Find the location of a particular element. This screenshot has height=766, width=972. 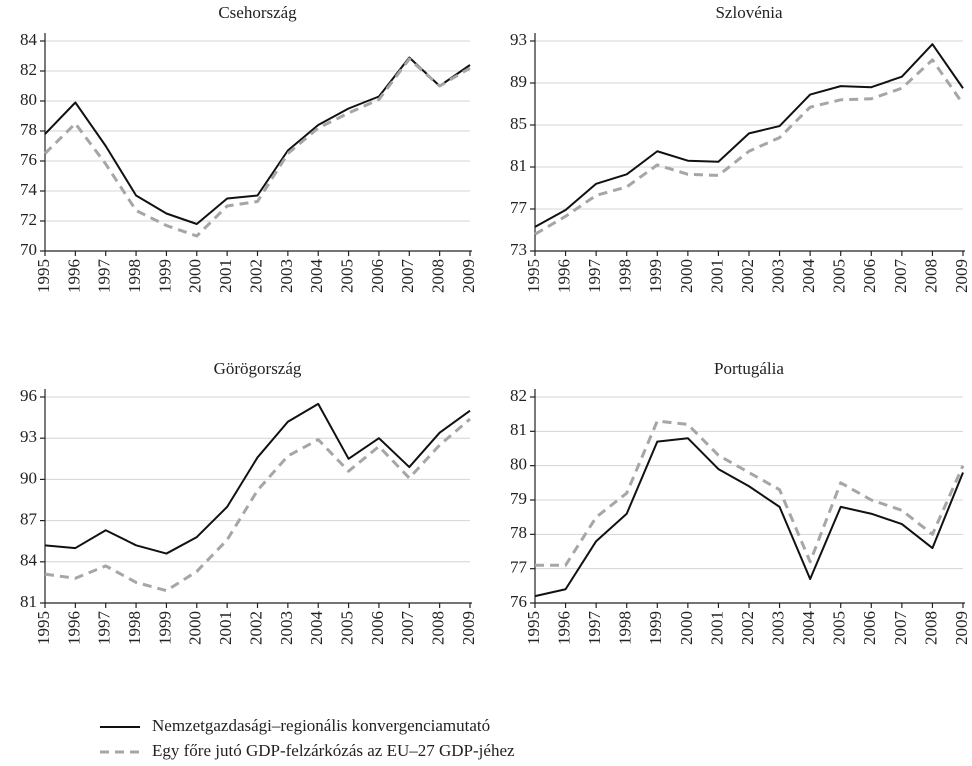

y-tick-label: 73 is located at coordinates (518, 249).